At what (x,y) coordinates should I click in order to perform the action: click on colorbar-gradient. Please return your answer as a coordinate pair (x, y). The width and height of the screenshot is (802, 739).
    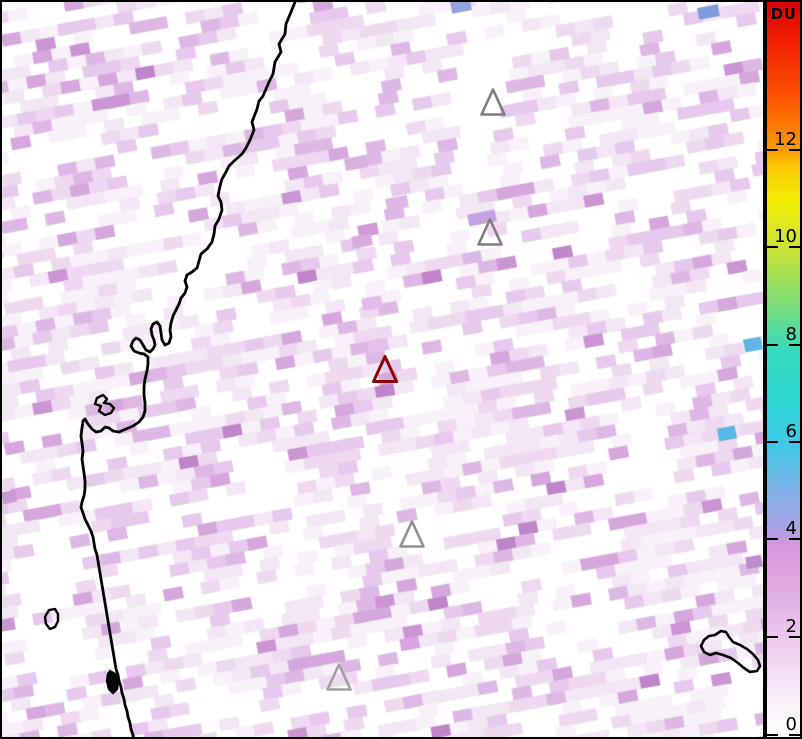
    Looking at the image, I should click on (783, 369).